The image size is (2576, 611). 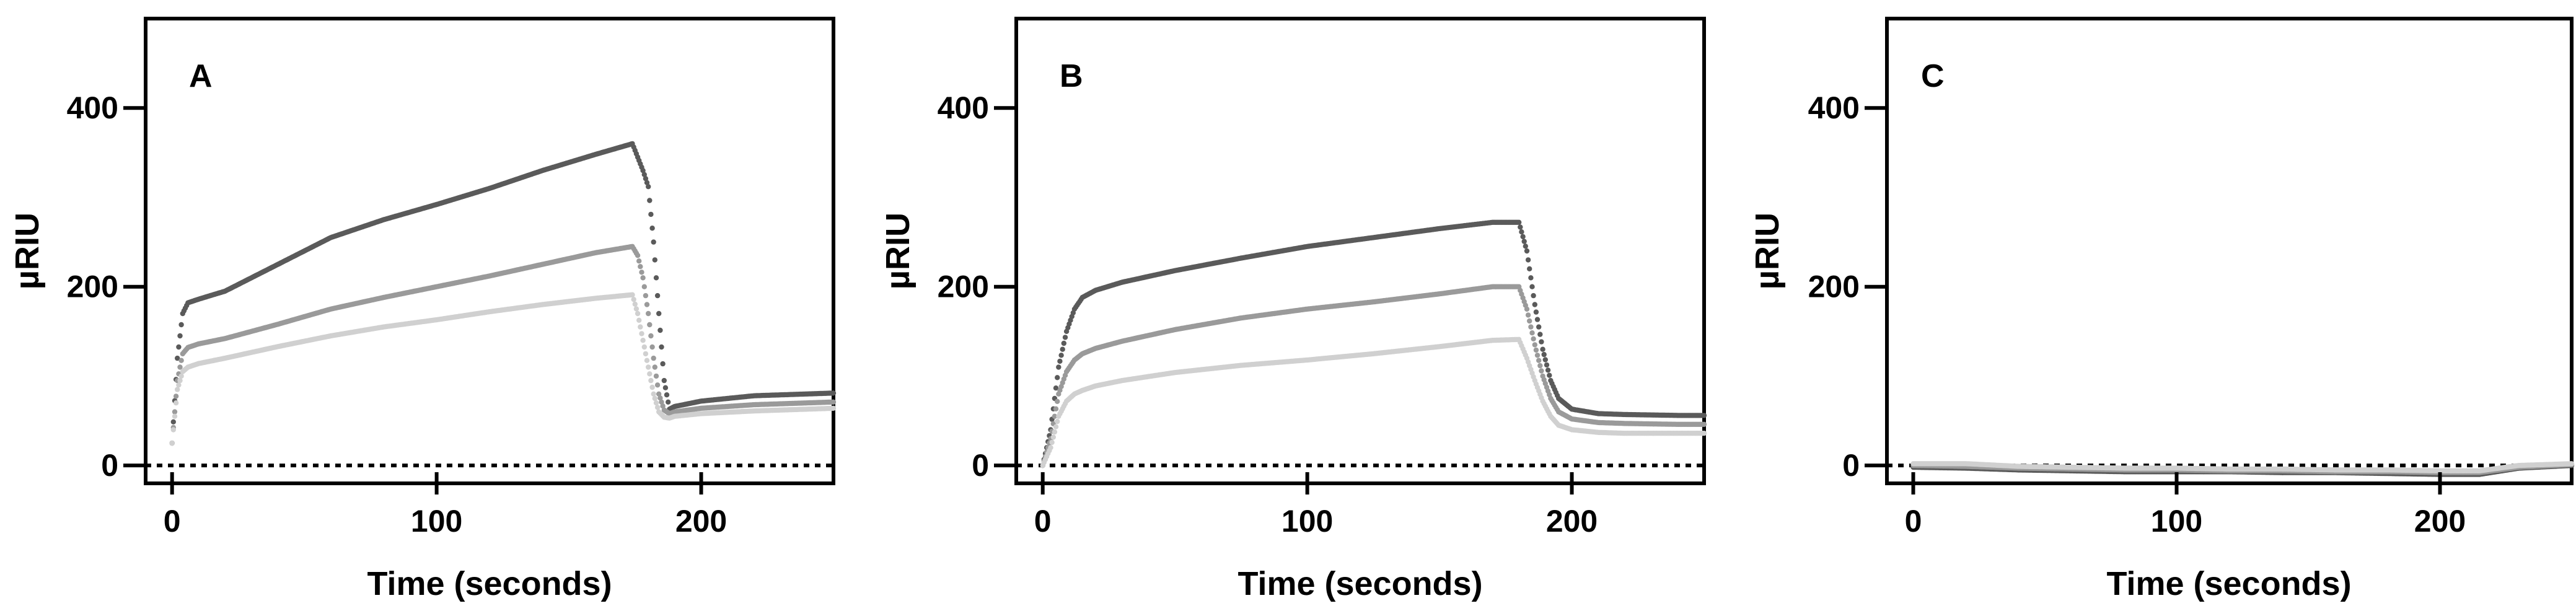 I want to click on x-tick-label: 200, so click(x=1572, y=521).